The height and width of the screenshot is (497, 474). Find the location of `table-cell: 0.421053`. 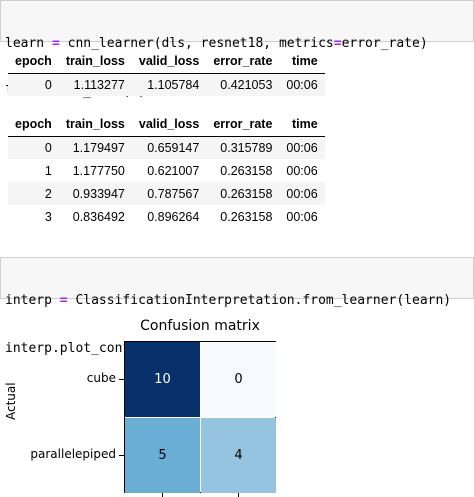

table-cell: 0.421053 is located at coordinates (243, 84).